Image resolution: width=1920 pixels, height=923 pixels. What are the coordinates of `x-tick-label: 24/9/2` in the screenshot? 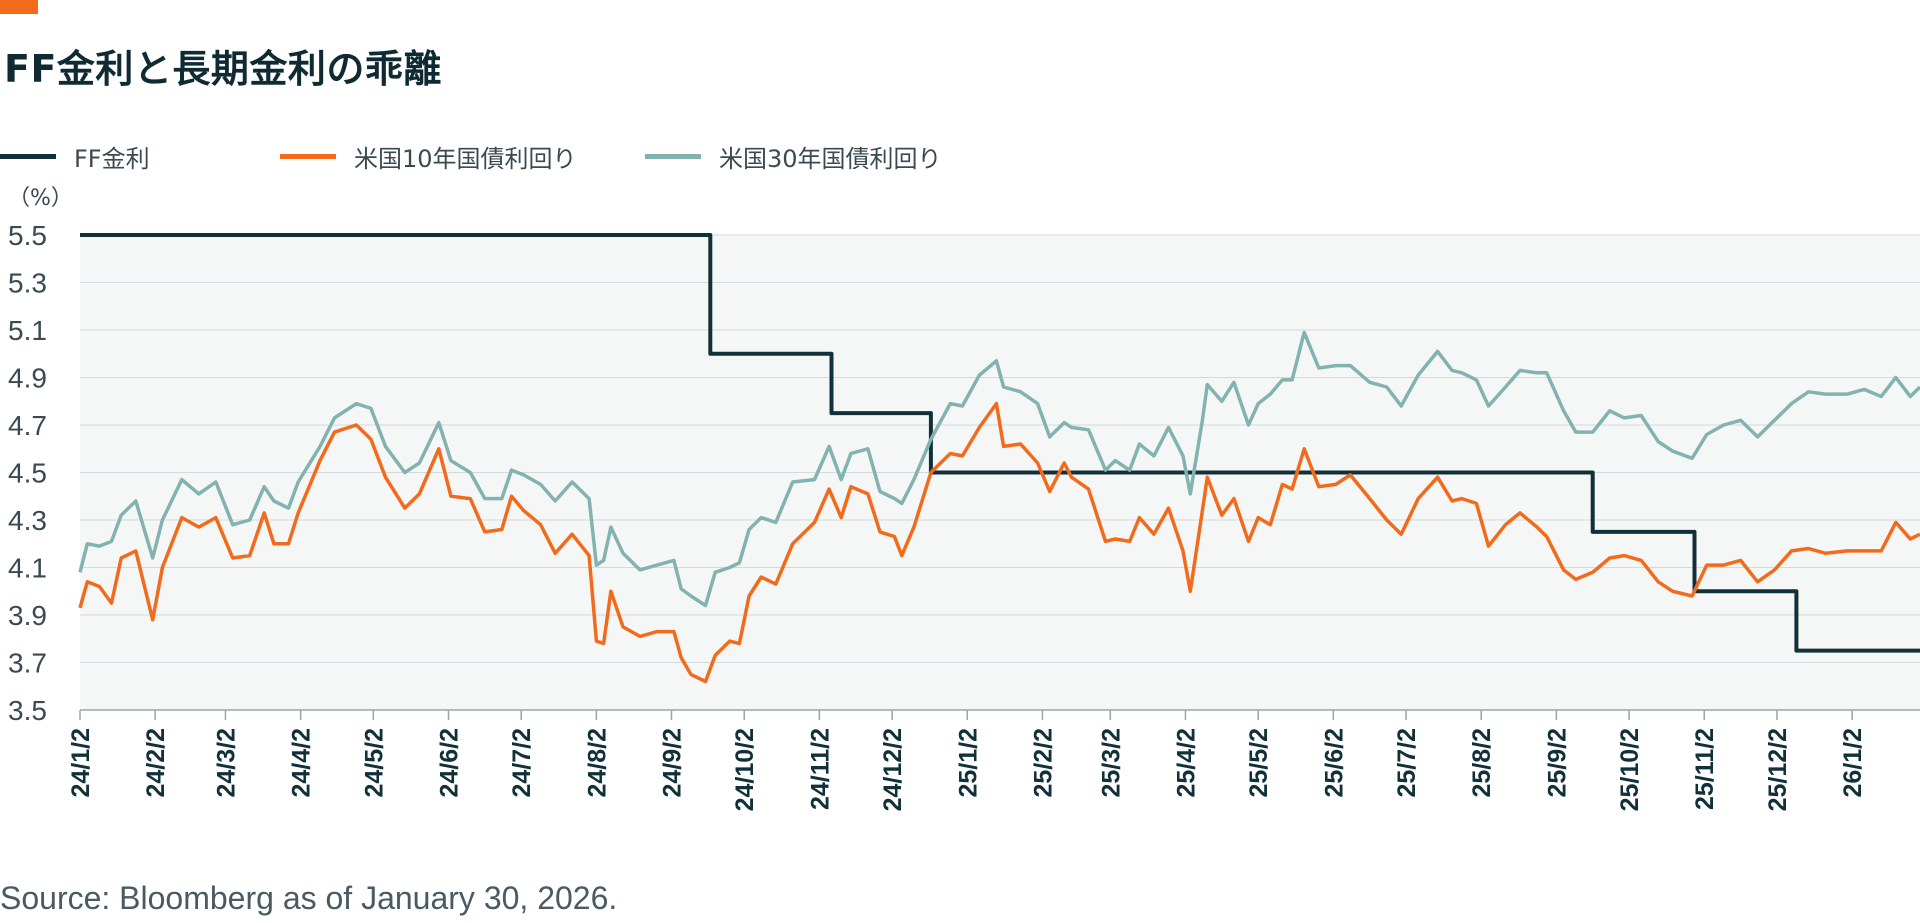 It's located at (673, 763).